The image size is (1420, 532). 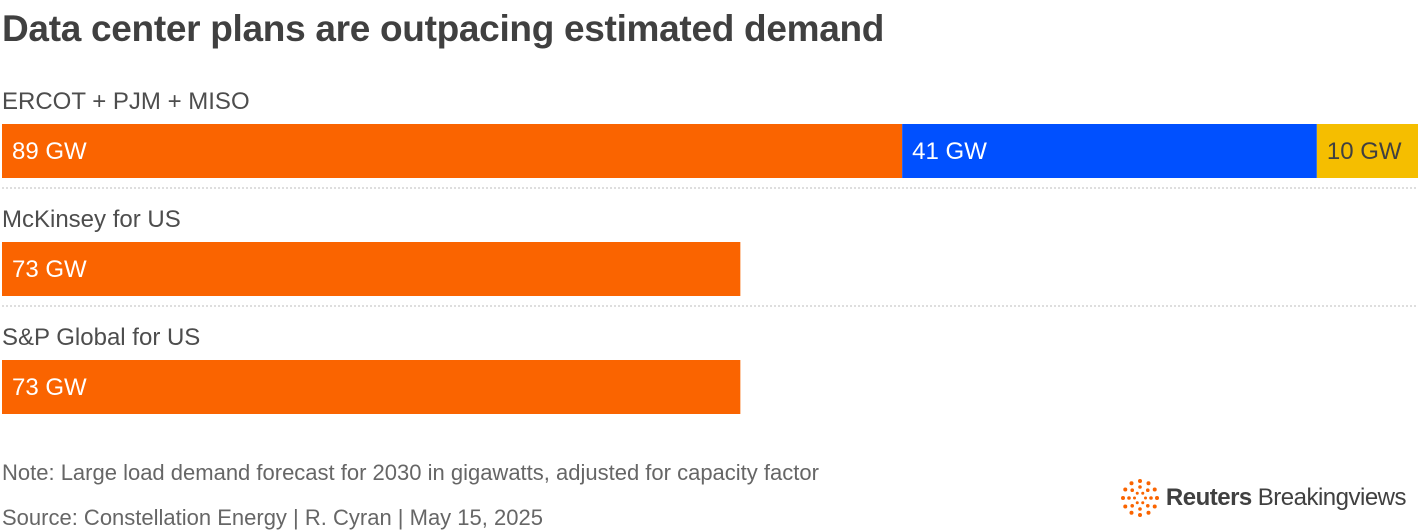 What do you see at coordinates (1139, 498) in the screenshot?
I see `reuters-dots-icon` at bounding box center [1139, 498].